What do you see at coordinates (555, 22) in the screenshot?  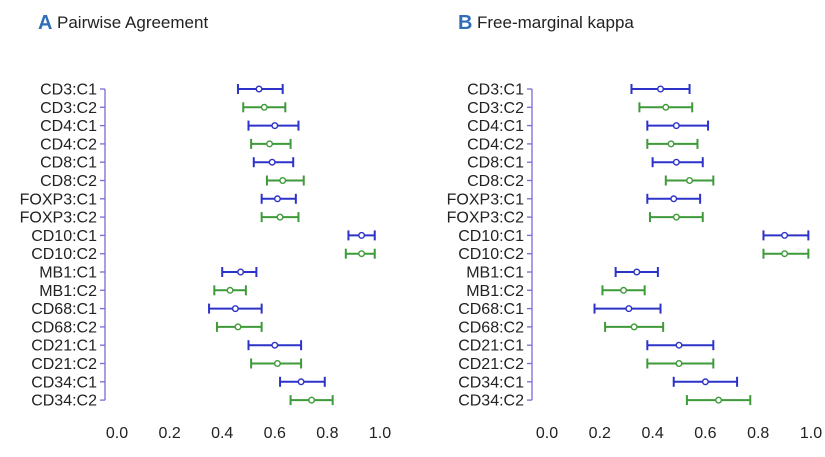 I see `panel-b-title: Free-marginal kappa` at bounding box center [555, 22].